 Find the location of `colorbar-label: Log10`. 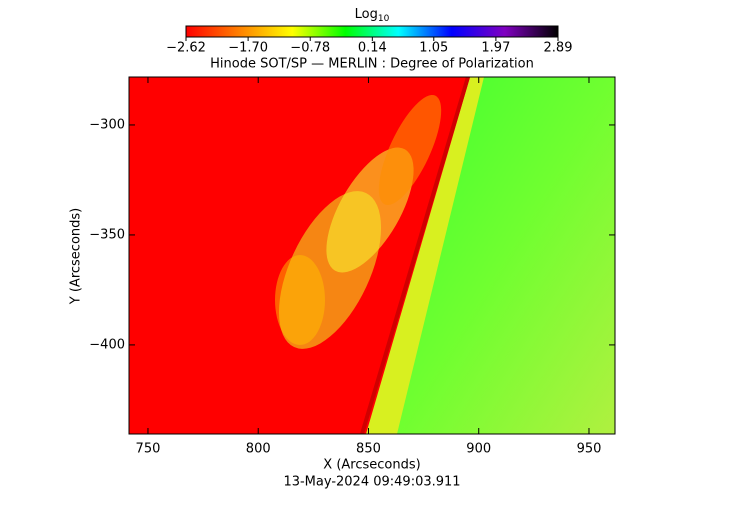

colorbar-label: Log10 is located at coordinates (372, 15).